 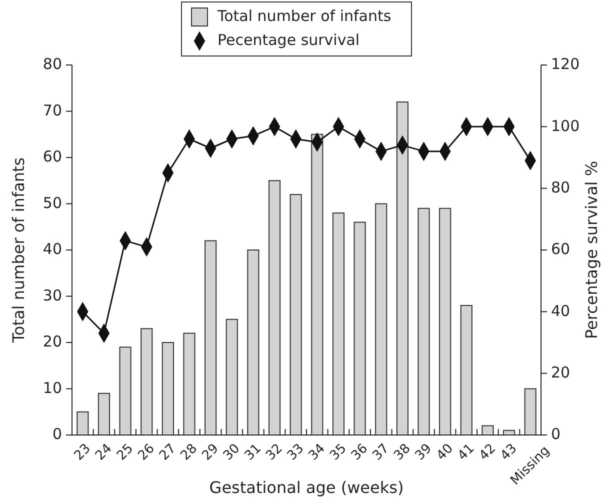 I want to click on x-tick-label: 30, so click(x=232, y=452).